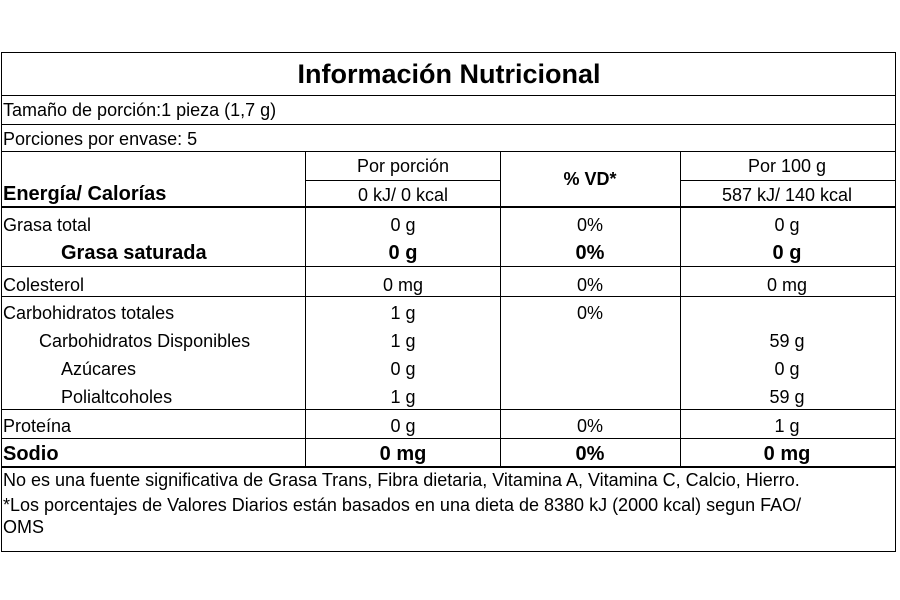 This screenshot has height=600, width=900. Describe the element at coordinates (787, 166) in the screenshot. I see `col-header-100g: Por 100 g` at that location.